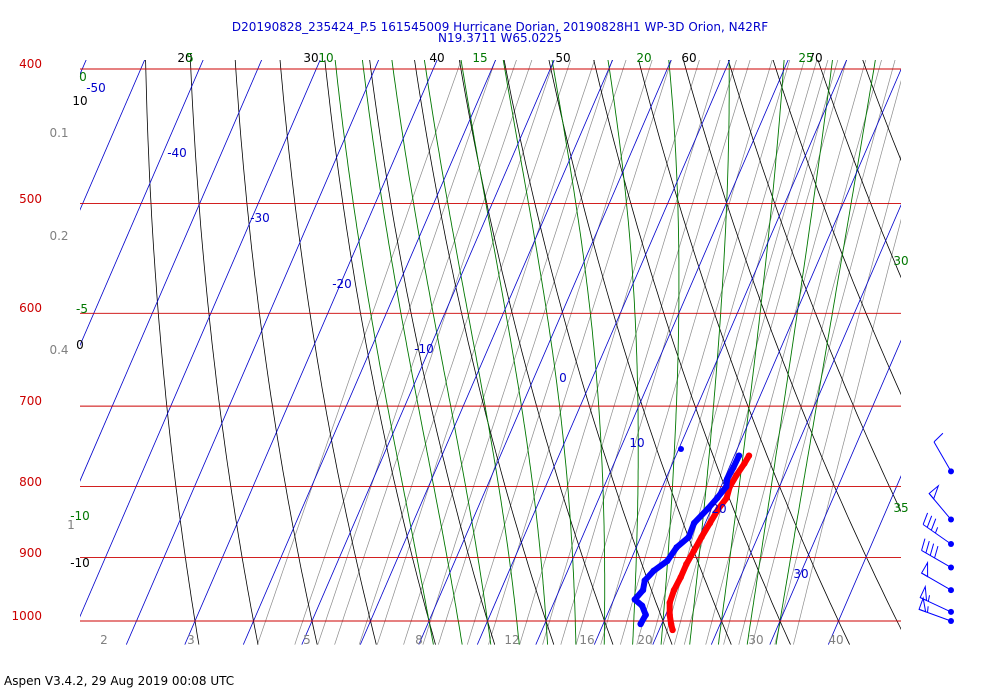 This screenshot has height=700, width=1000. I want to click on isotherm-label: 0, so click(563, 378).